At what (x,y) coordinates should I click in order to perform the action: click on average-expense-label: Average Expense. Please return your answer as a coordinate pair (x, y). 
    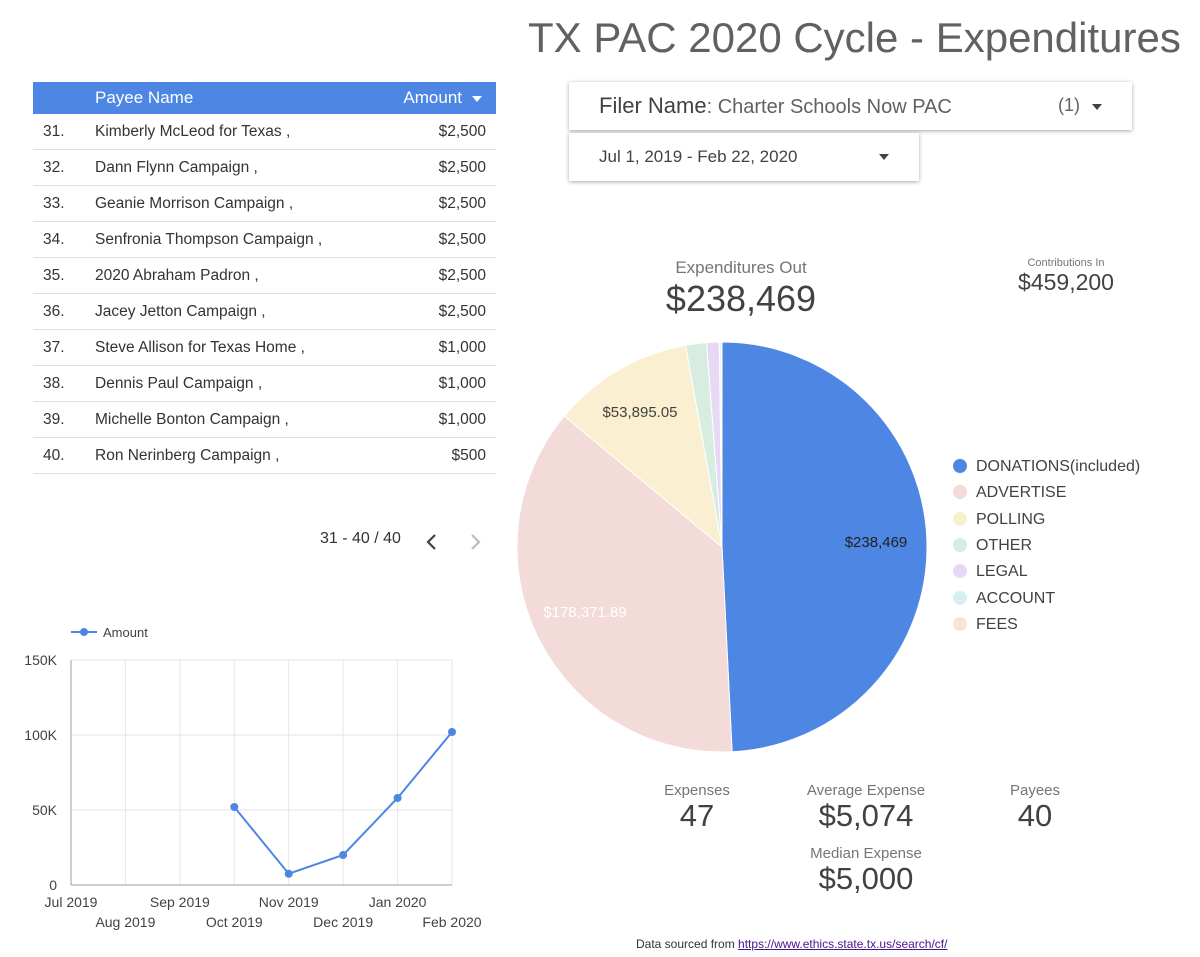
    Looking at the image, I should click on (866, 790).